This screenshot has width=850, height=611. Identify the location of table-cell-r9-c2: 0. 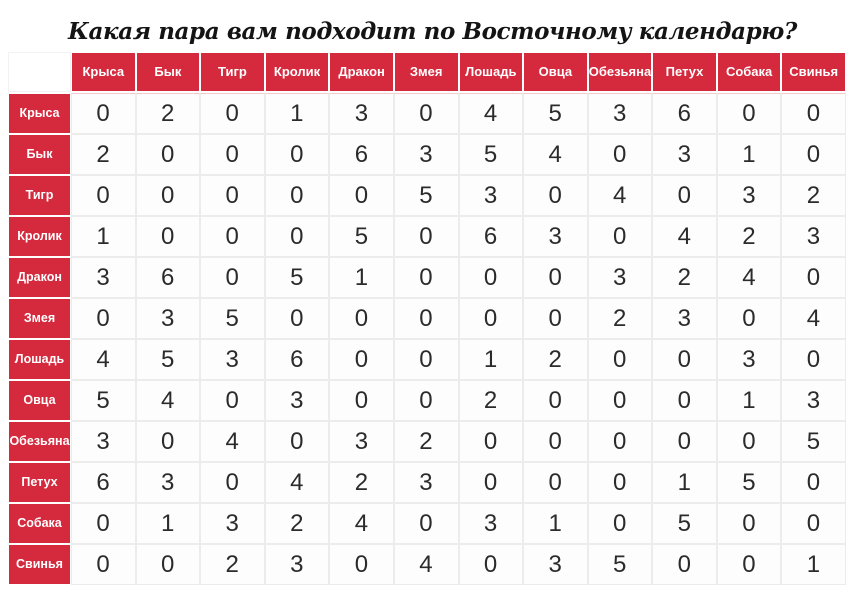
(168, 441).